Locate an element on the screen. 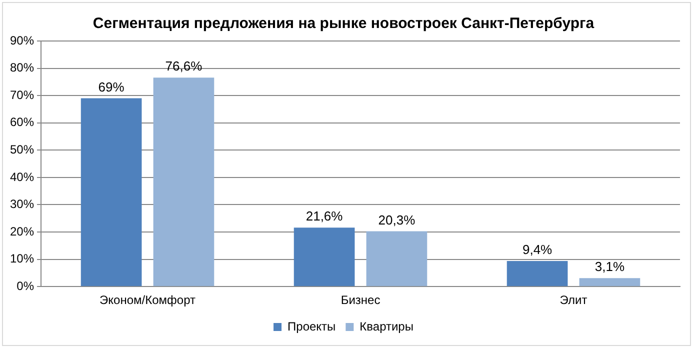 The width and height of the screenshot is (695, 350). y-tick-label: 50% is located at coordinates (22, 149).